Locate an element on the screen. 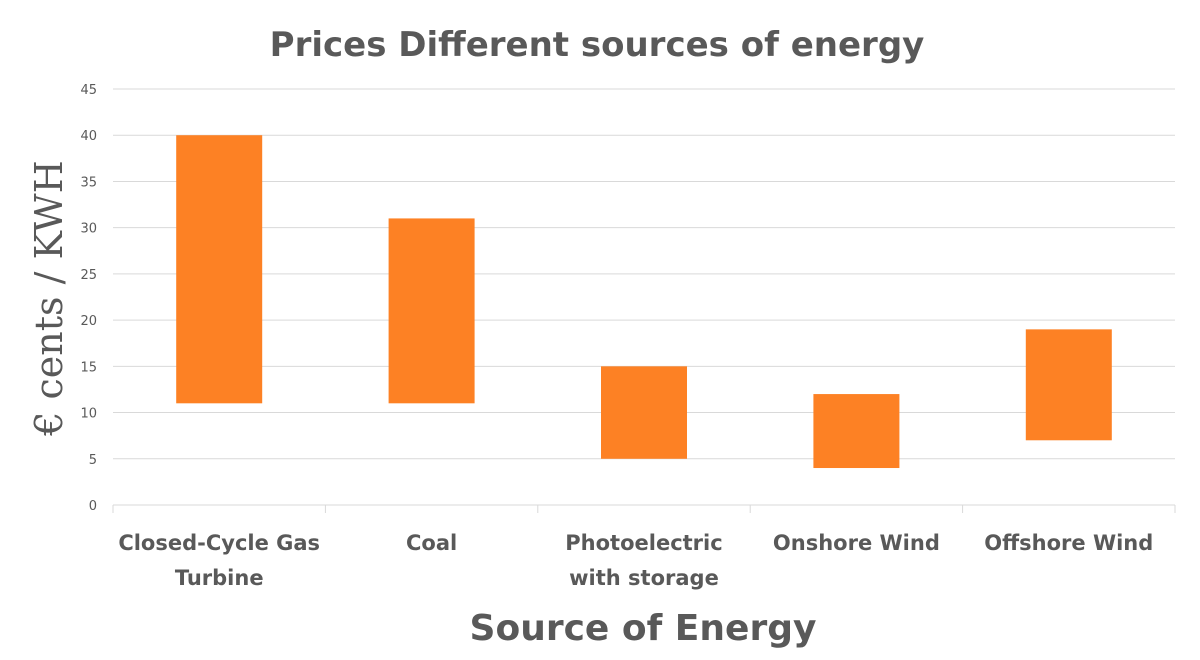  y-axis-title: € cents / KWH is located at coordinates (49, 298).